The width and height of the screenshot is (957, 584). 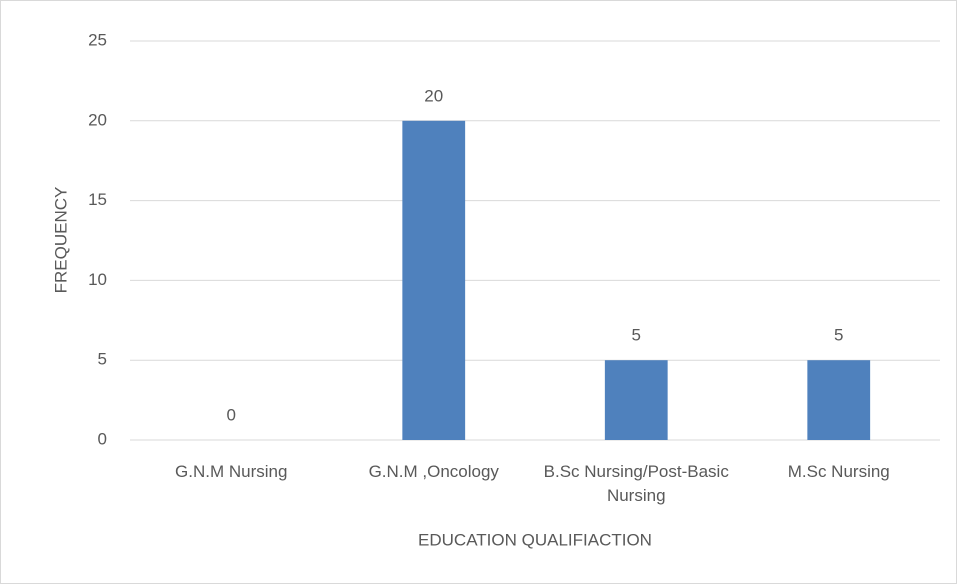 I want to click on data-label: 20, so click(x=433, y=95).